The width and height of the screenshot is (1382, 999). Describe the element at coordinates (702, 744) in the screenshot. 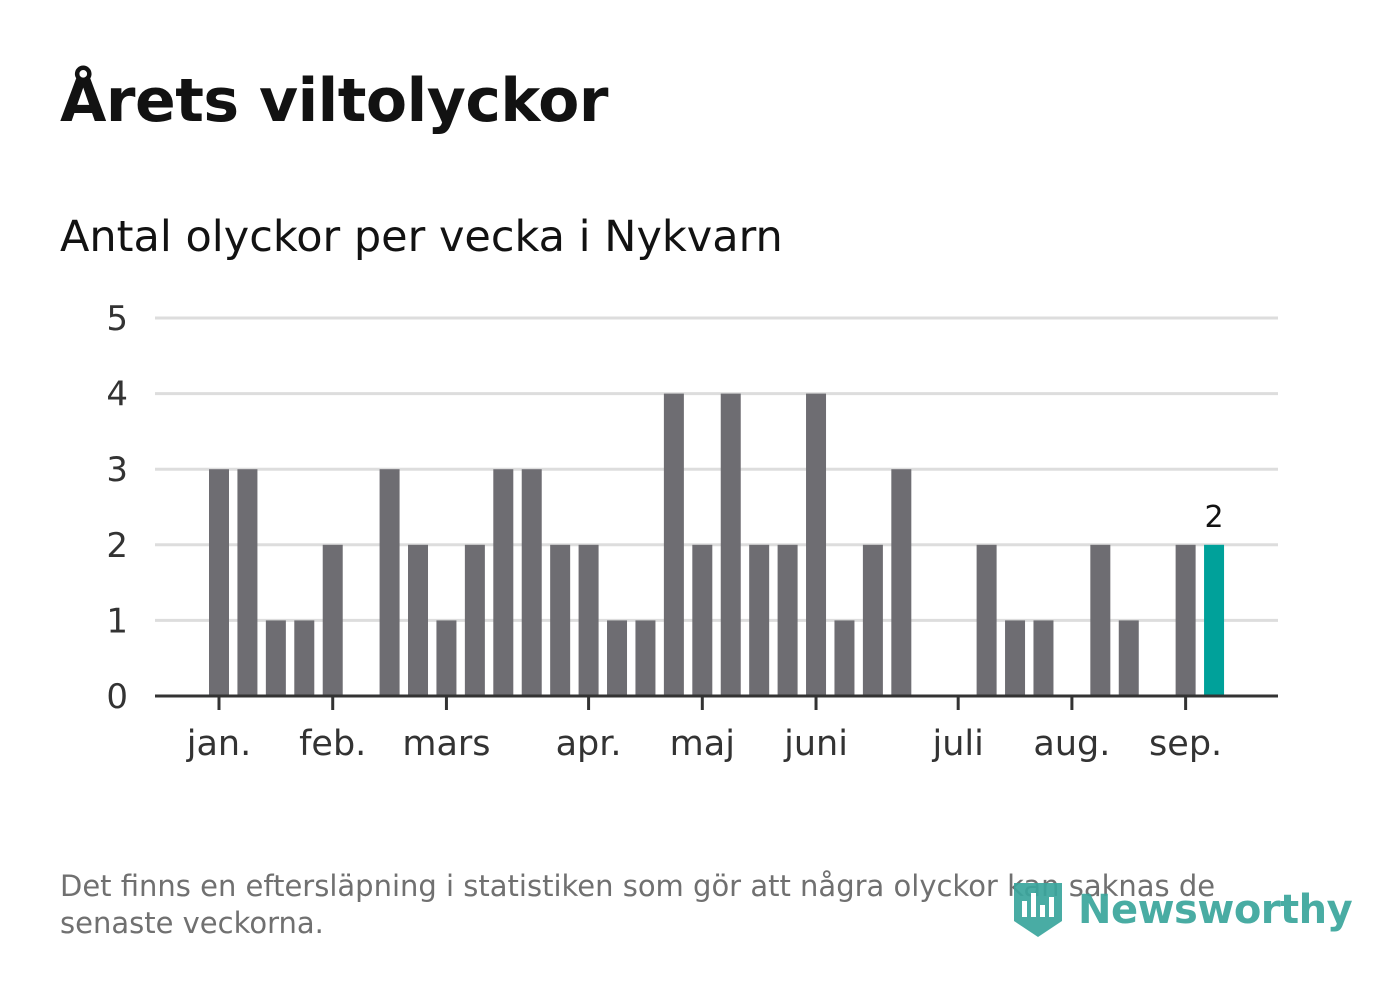

I see `x-tick-label: maj` at that location.